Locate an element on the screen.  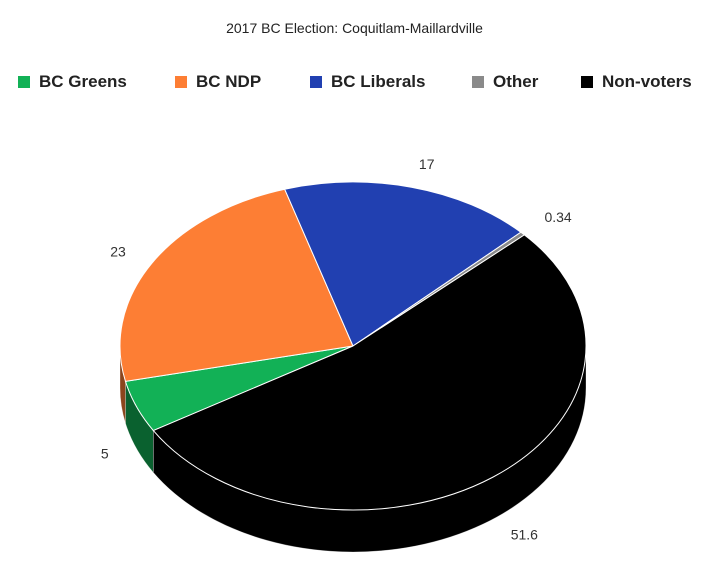
legend-label-non-voters: Non-voters is located at coordinates (647, 81).